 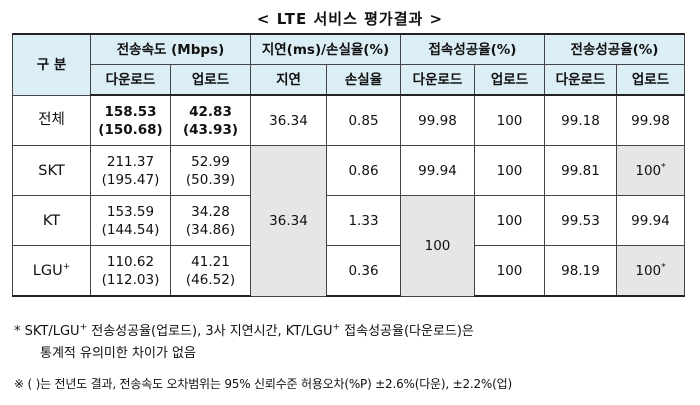 What do you see at coordinates (210, 129) in the screenshot?
I see `upload-speed-prev: (43.93)` at bounding box center [210, 129].